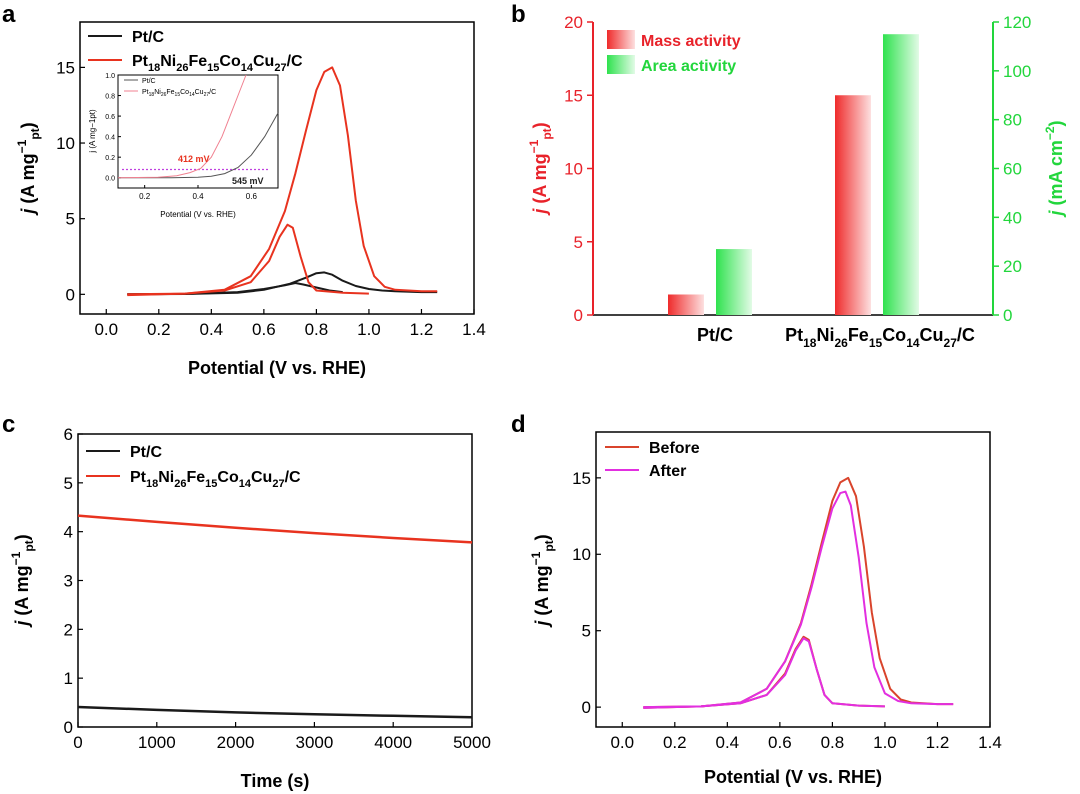 This screenshot has height=794, width=1080. Describe the element at coordinates (110, 117) in the screenshot. I see `panel-a-inset-y-tick-label: 0.6` at that location.